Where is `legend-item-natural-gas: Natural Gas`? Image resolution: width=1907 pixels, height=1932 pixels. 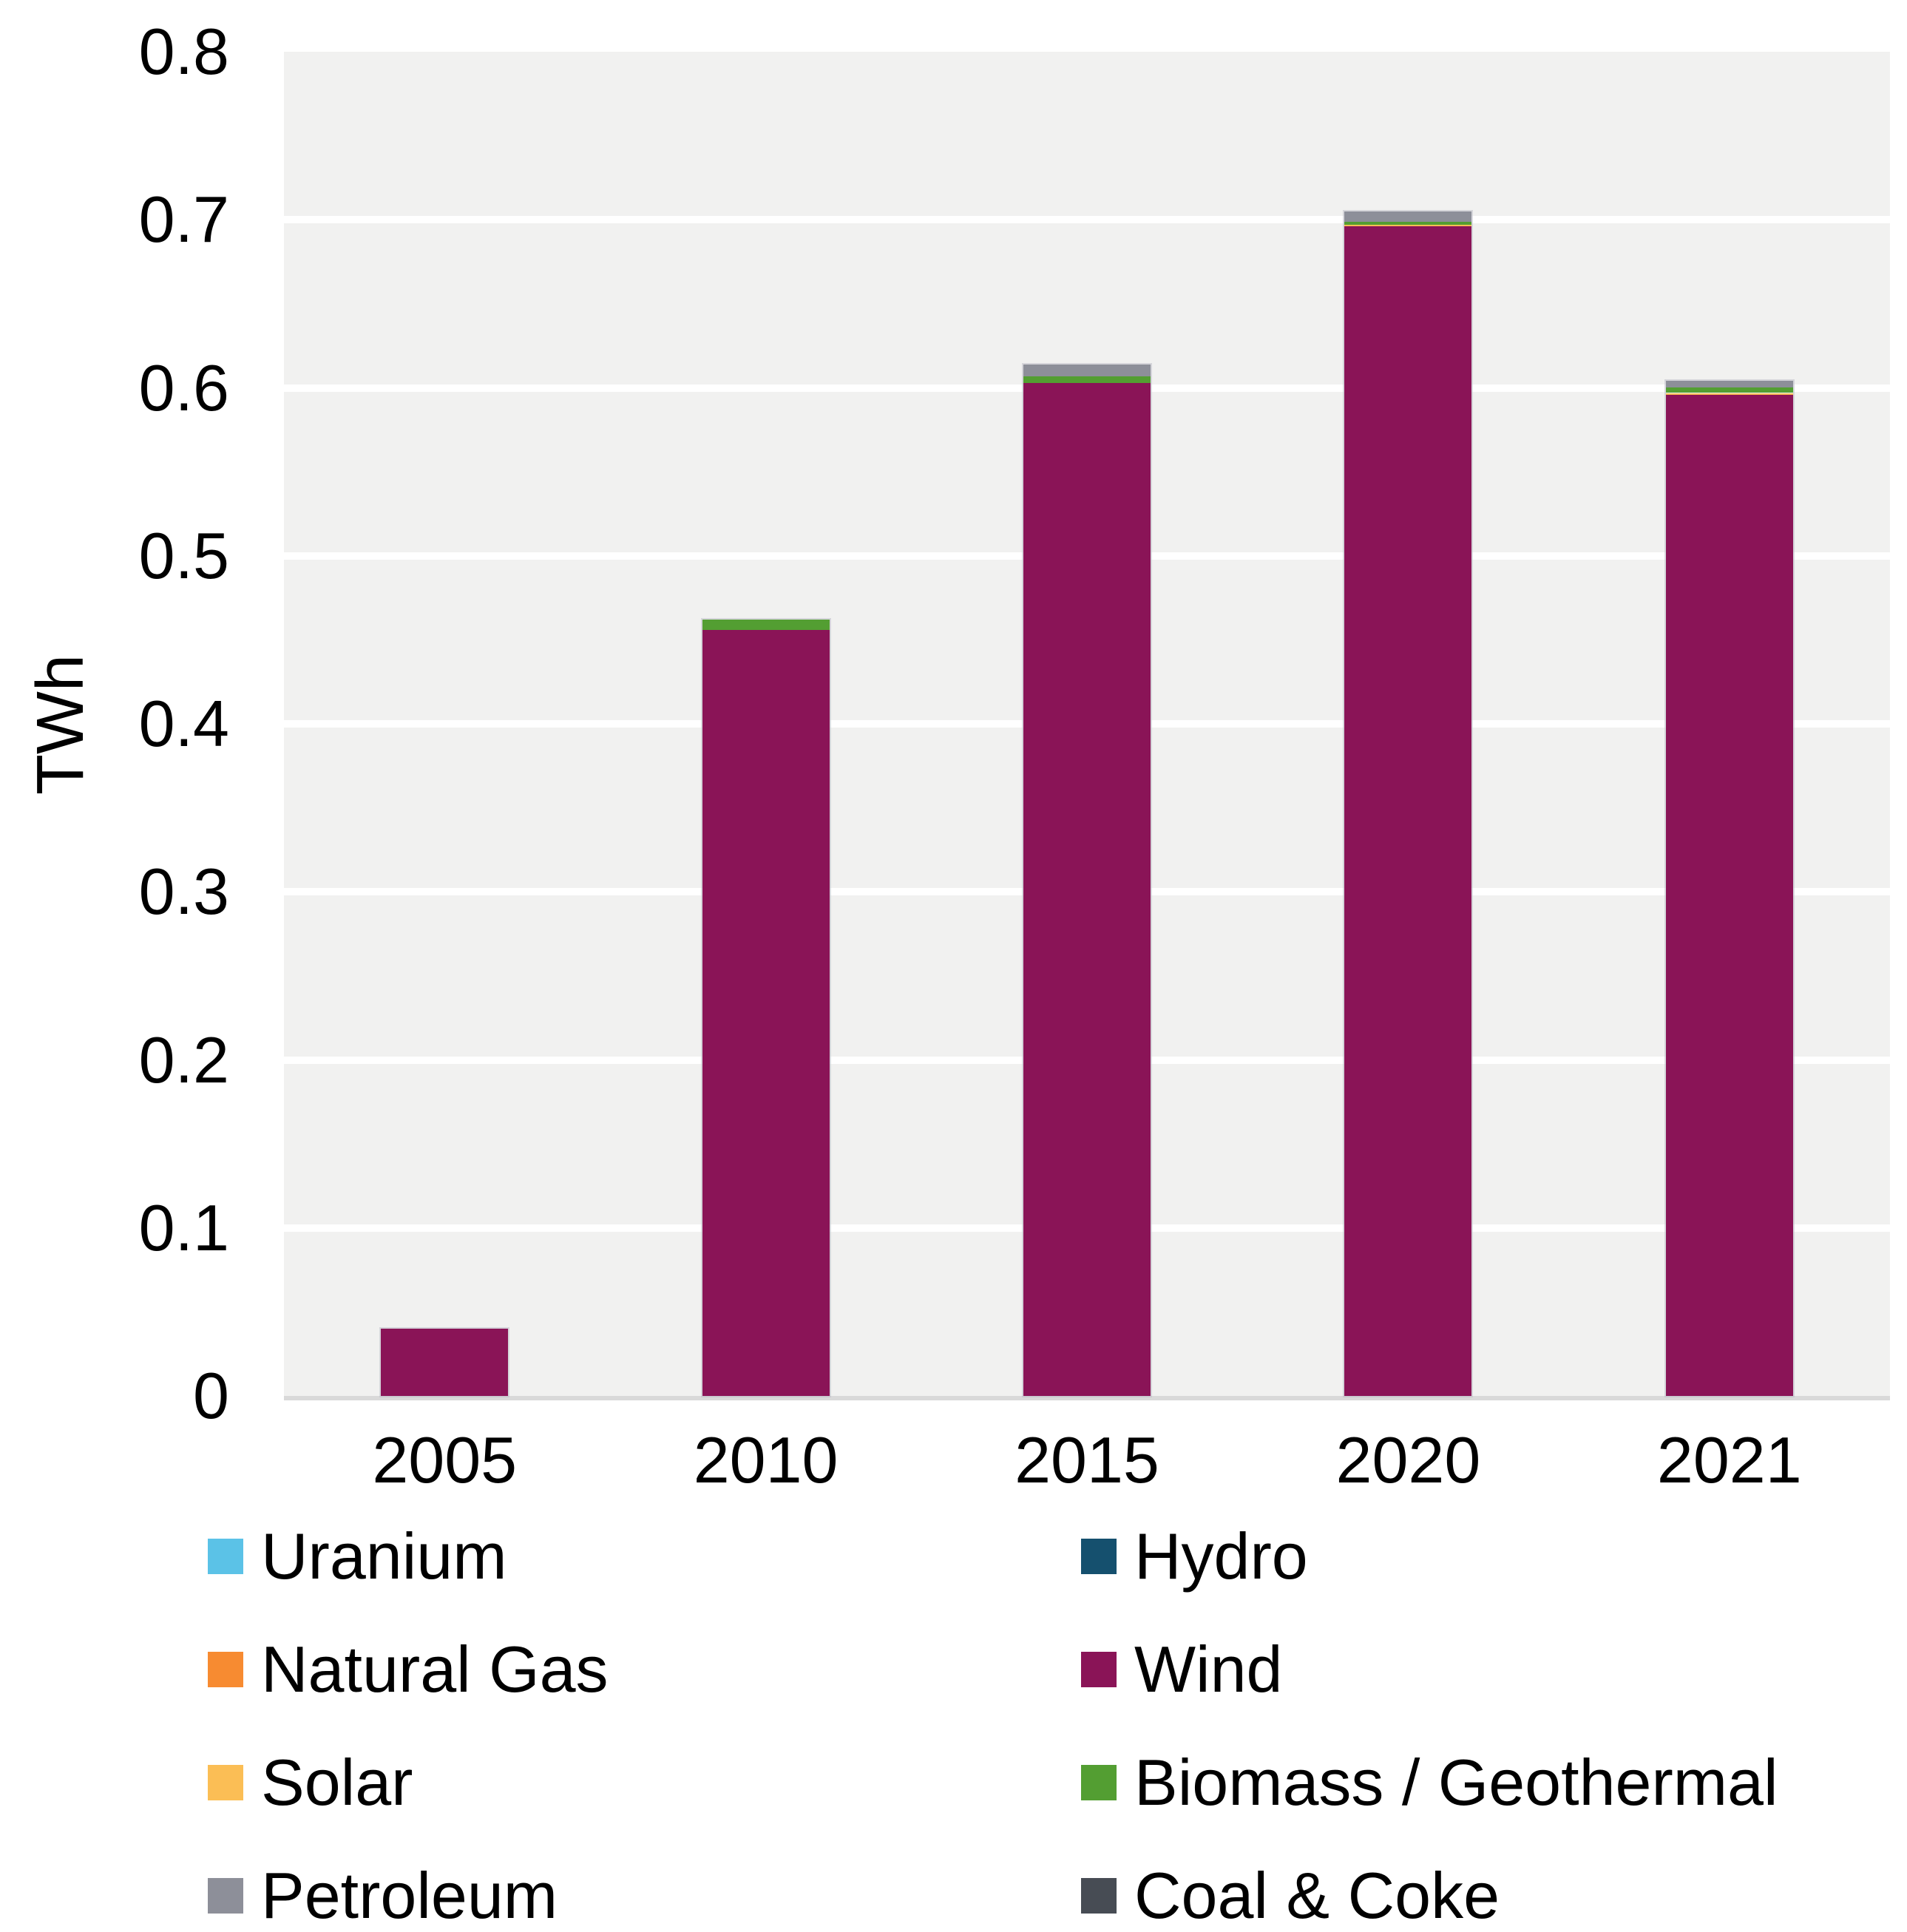 legend-item-natural-gas: Natural Gas is located at coordinates (408, 1669).